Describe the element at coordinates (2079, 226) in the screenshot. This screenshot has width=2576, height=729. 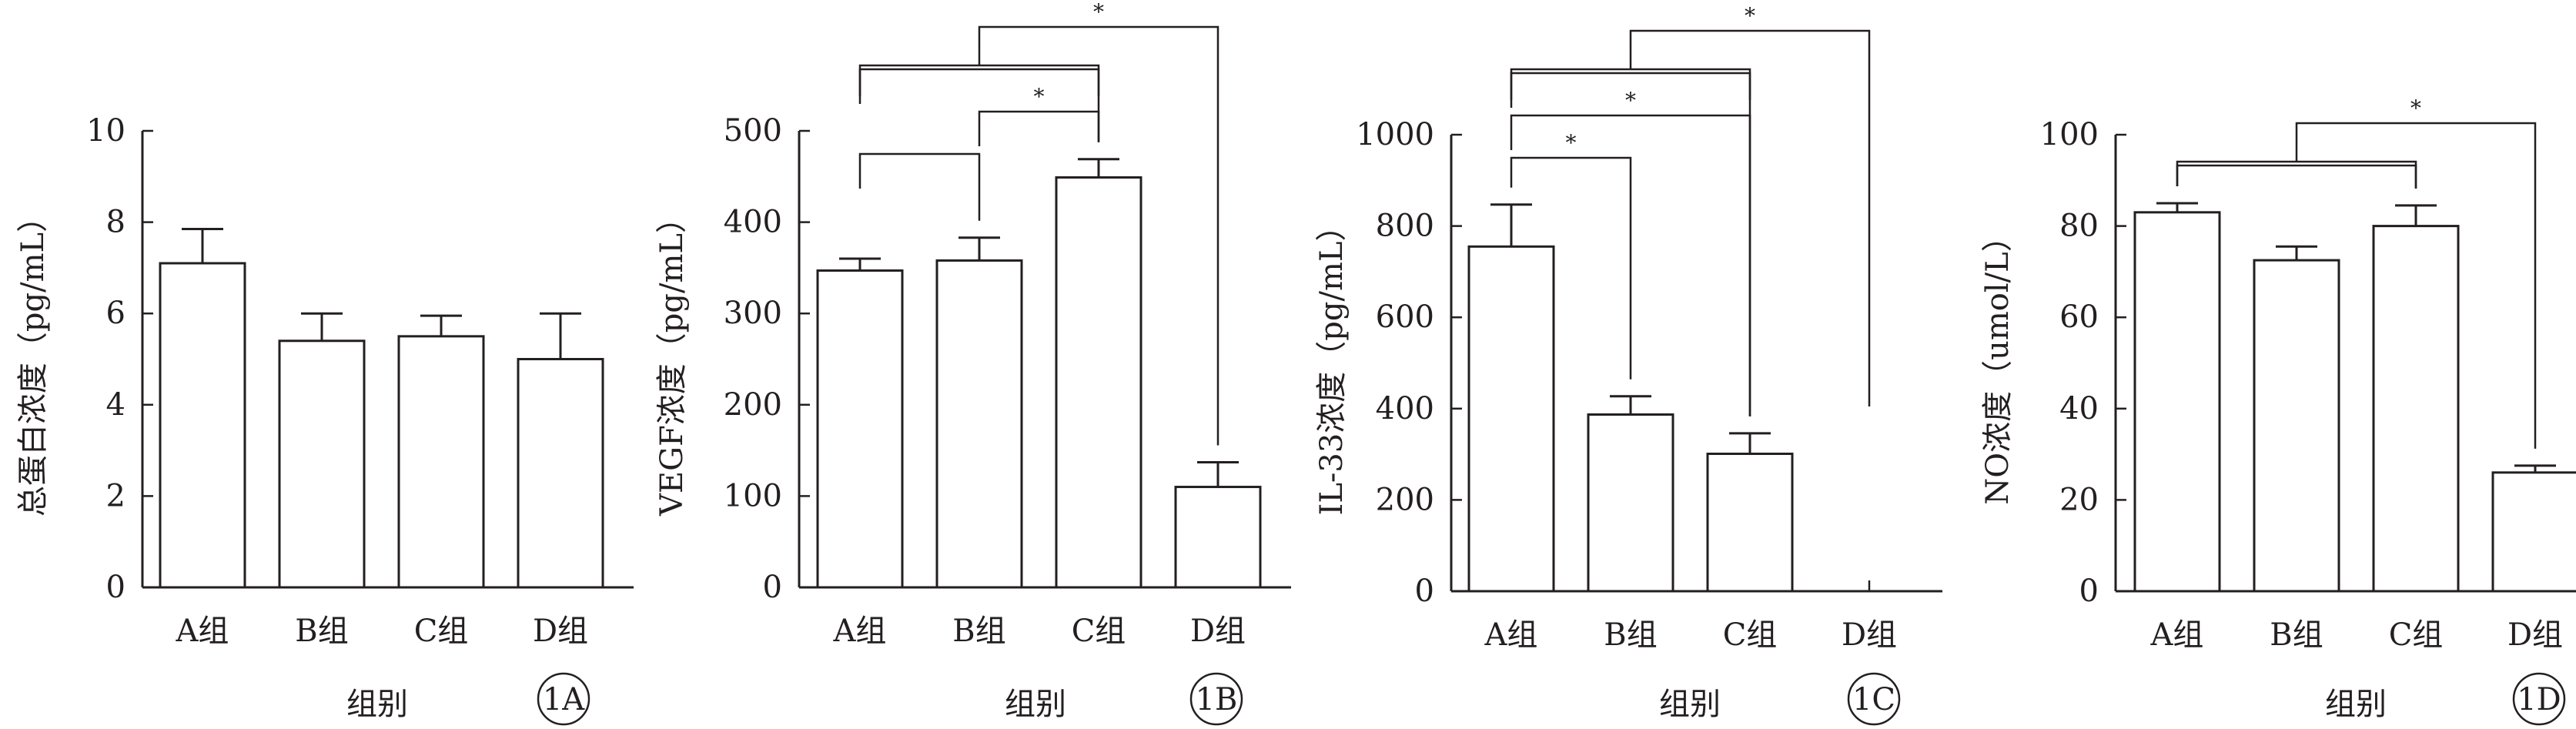
I see `y-tick-label: 80` at that location.